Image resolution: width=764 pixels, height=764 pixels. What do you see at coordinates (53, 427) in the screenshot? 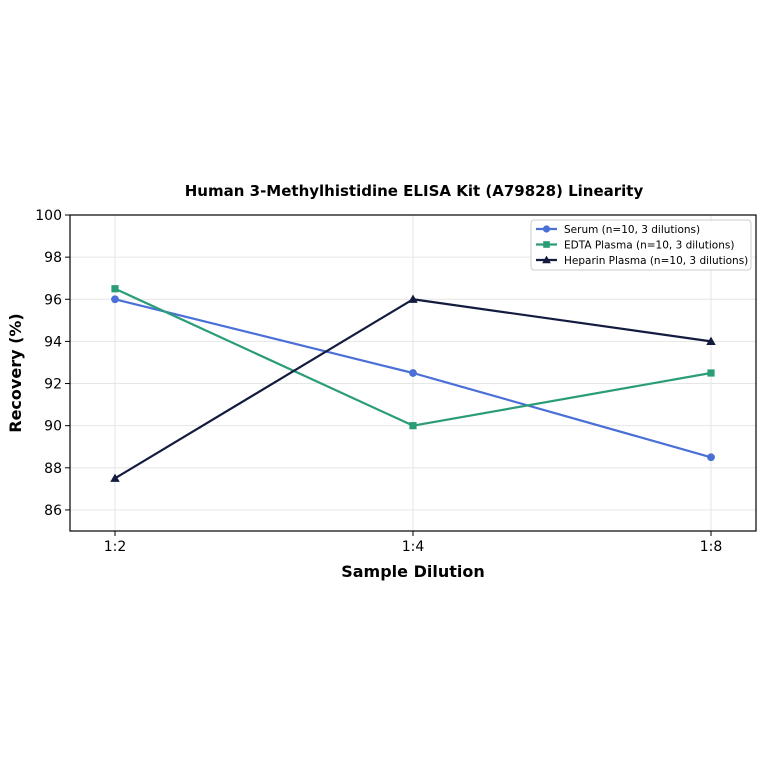
I see `y-tick-label: 90` at bounding box center [53, 427].